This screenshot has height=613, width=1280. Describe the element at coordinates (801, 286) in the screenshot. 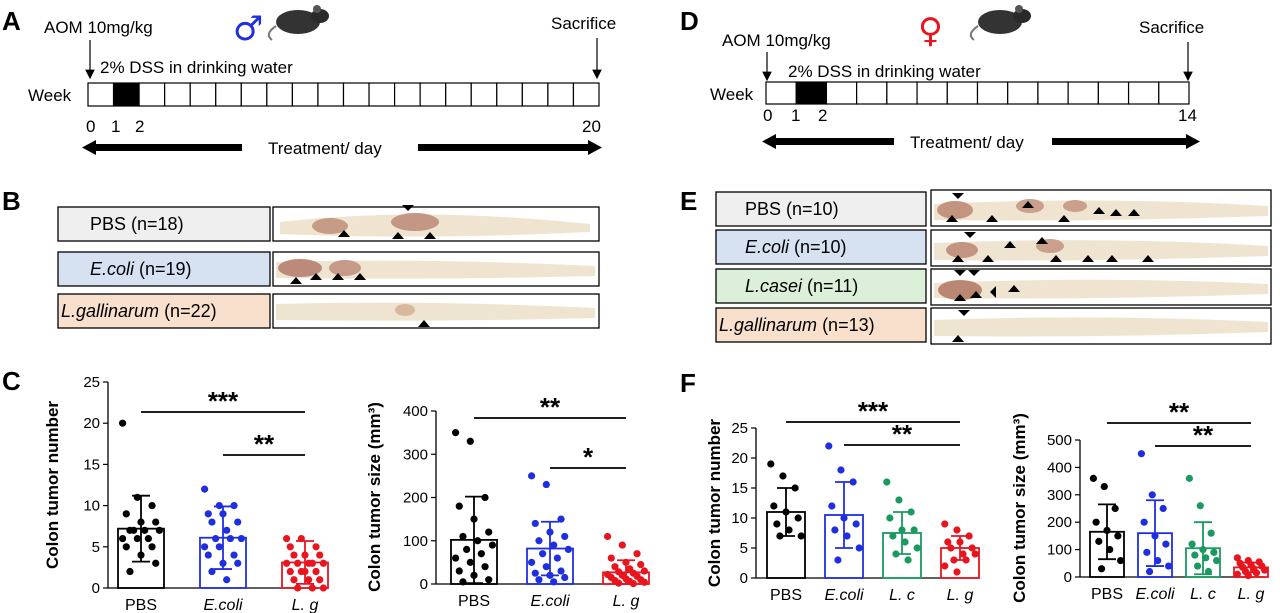

I see `group-label-lcasei: L.casei (n=11)` at that location.